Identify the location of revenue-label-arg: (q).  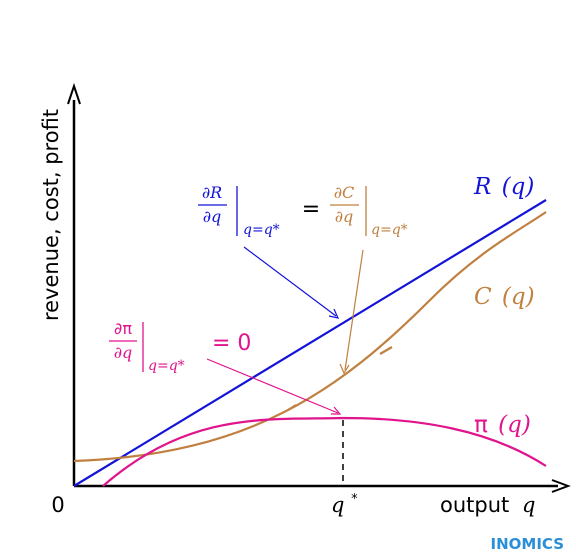
(518, 187).